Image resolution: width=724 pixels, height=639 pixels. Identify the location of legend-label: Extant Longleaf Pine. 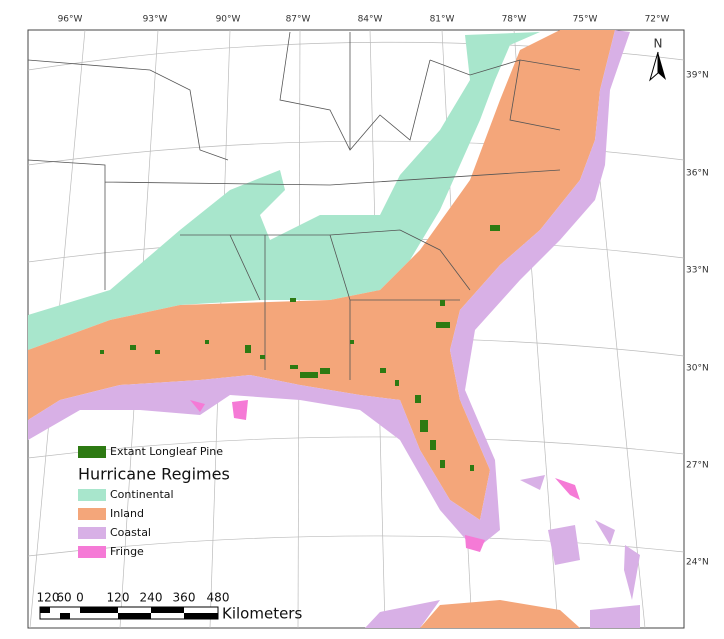
(166, 451).